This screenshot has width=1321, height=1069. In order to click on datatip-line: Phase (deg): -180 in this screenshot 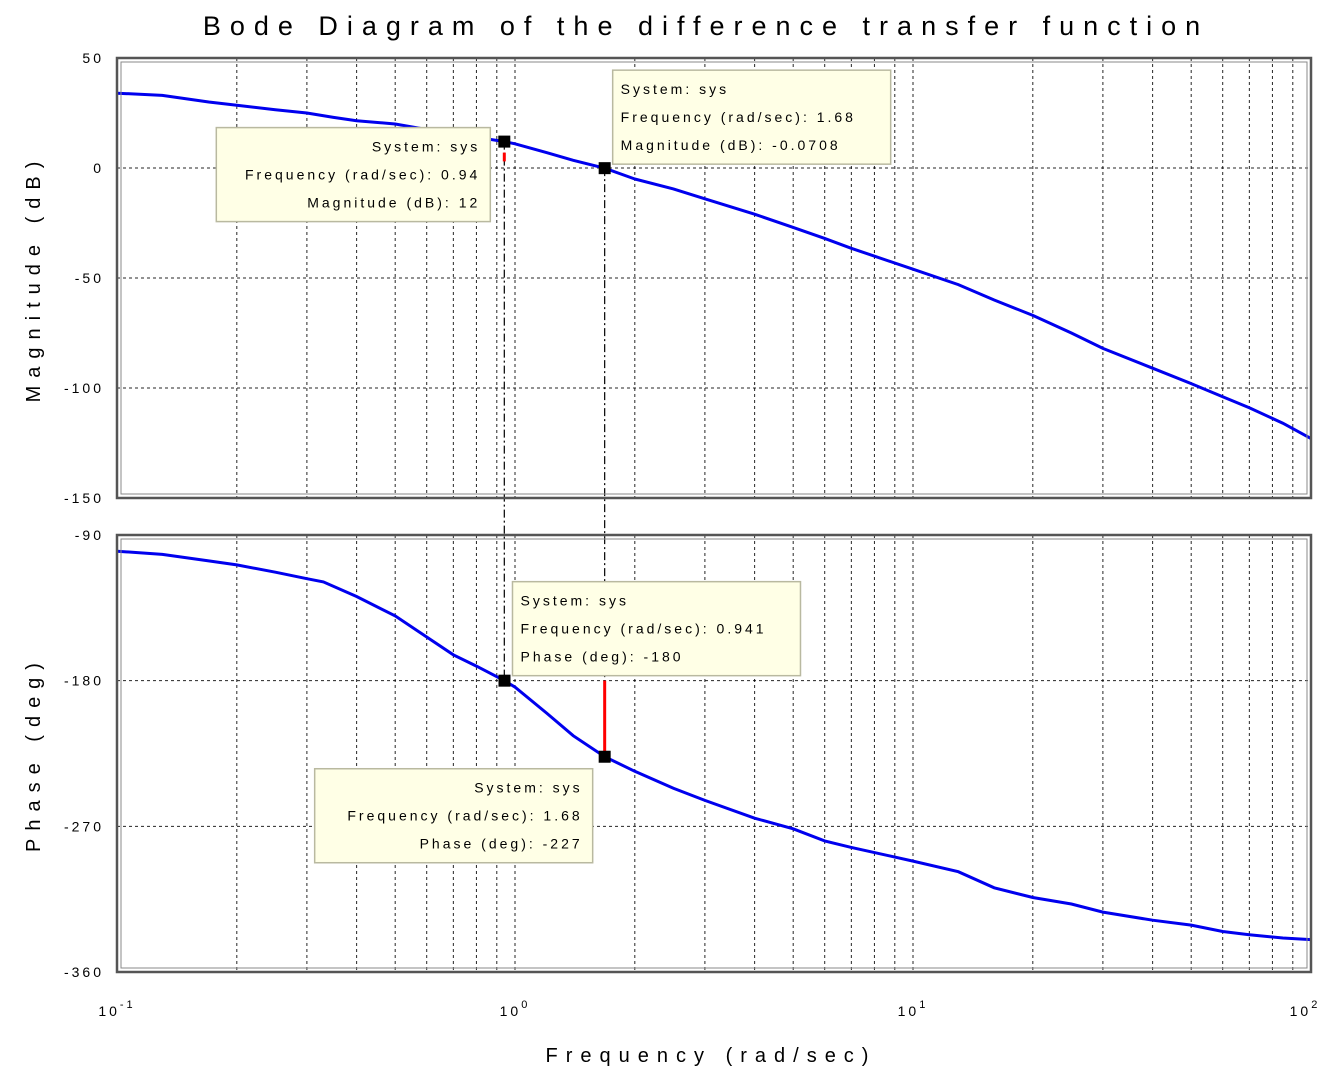, I will do `click(601, 657)`.